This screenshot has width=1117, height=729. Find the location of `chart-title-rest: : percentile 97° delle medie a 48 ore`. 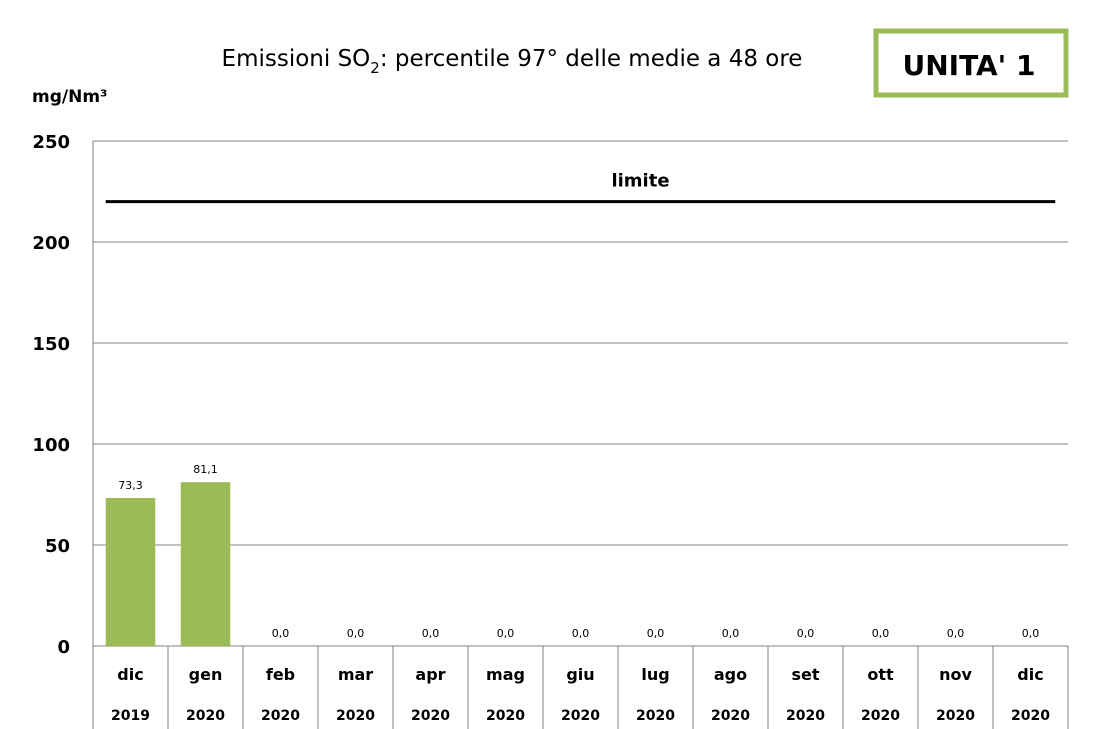

chart-title-rest: : percentile 97° delle medie a 48 ore is located at coordinates (591, 59).